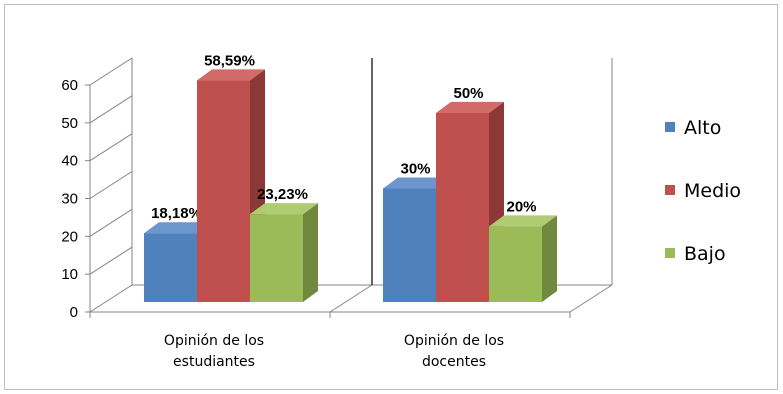 The height and width of the screenshot is (394, 783). I want to click on category-label-2-line-1: Opinión de los, so click(454, 341).